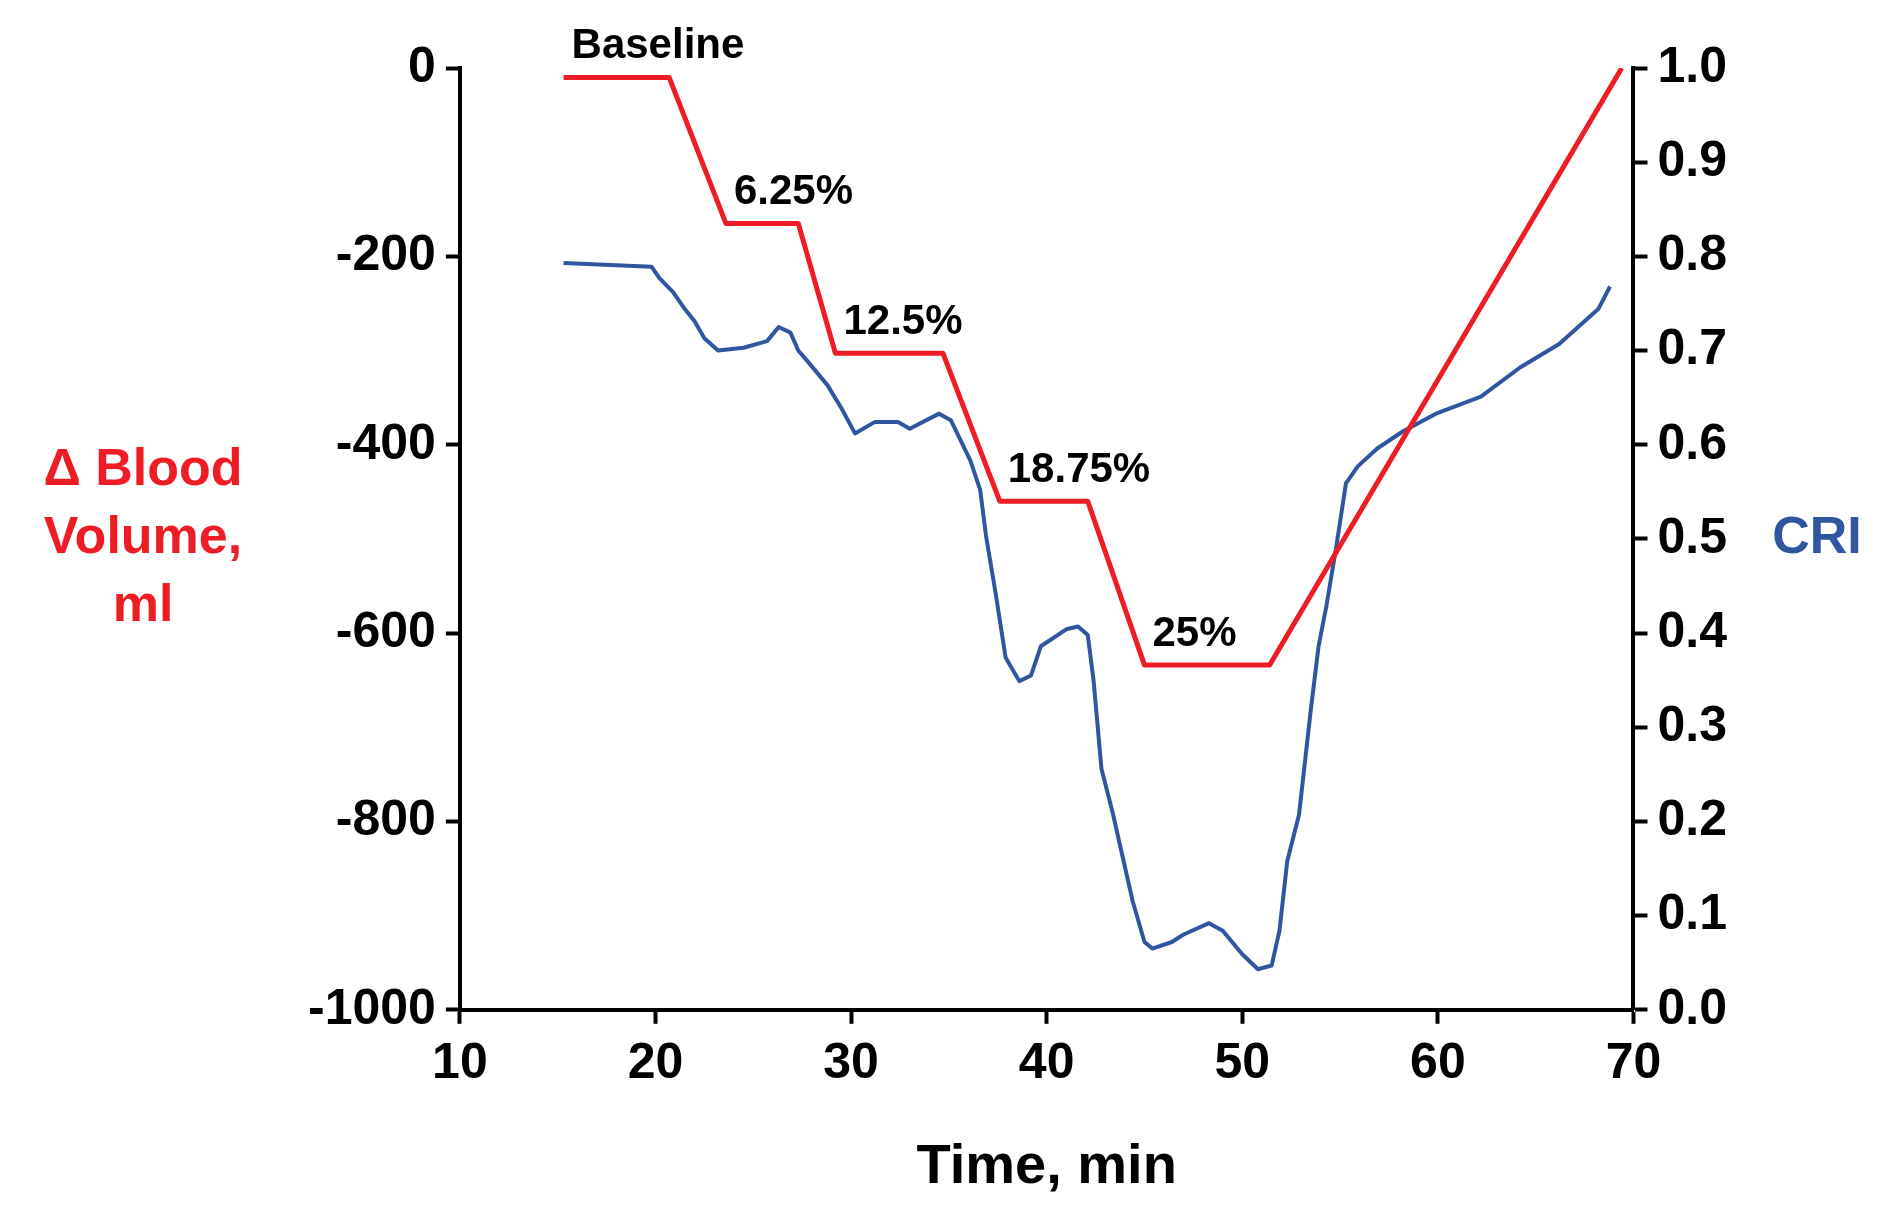 The height and width of the screenshot is (1223, 1895). What do you see at coordinates (460, 1060) in the screenshot?
I see `x-tick-label: 10` at bounding box center [460, 1060].